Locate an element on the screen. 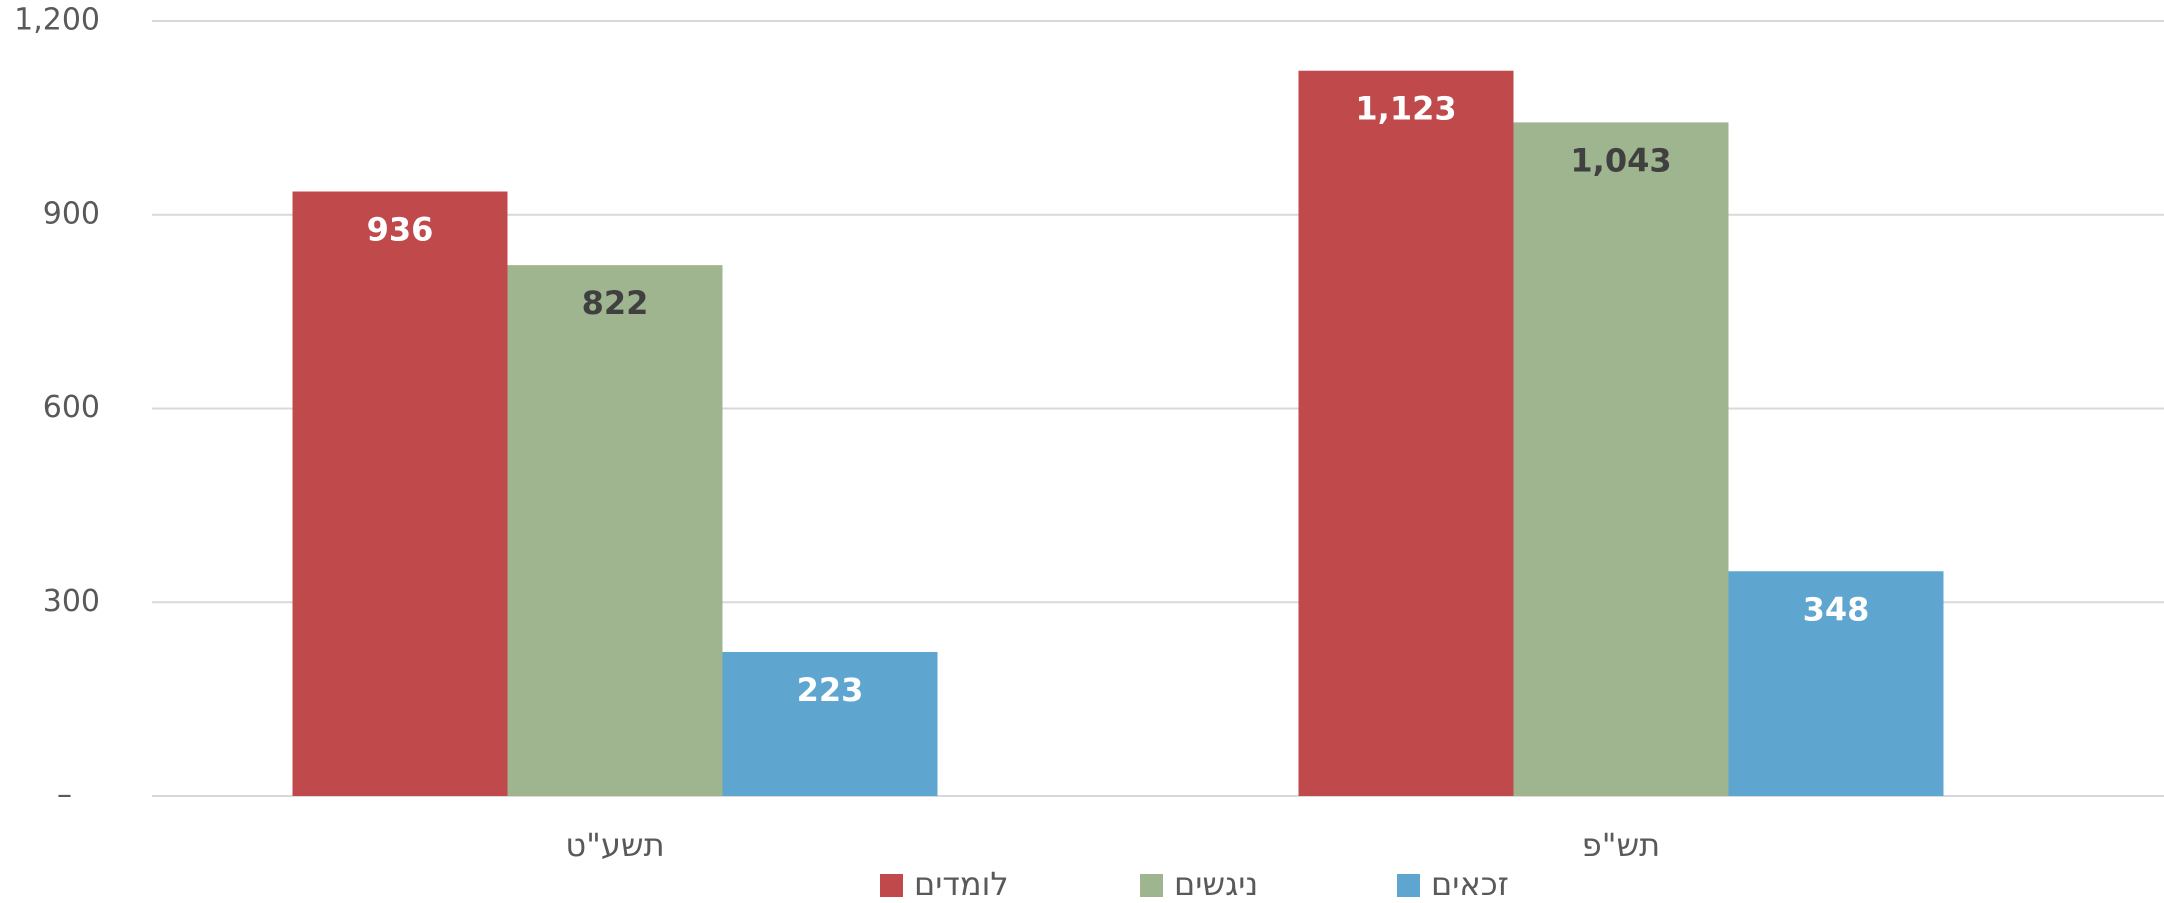 The image size is (2164, 903). legend-label: זכאים is located at coordinates (1470, 884).